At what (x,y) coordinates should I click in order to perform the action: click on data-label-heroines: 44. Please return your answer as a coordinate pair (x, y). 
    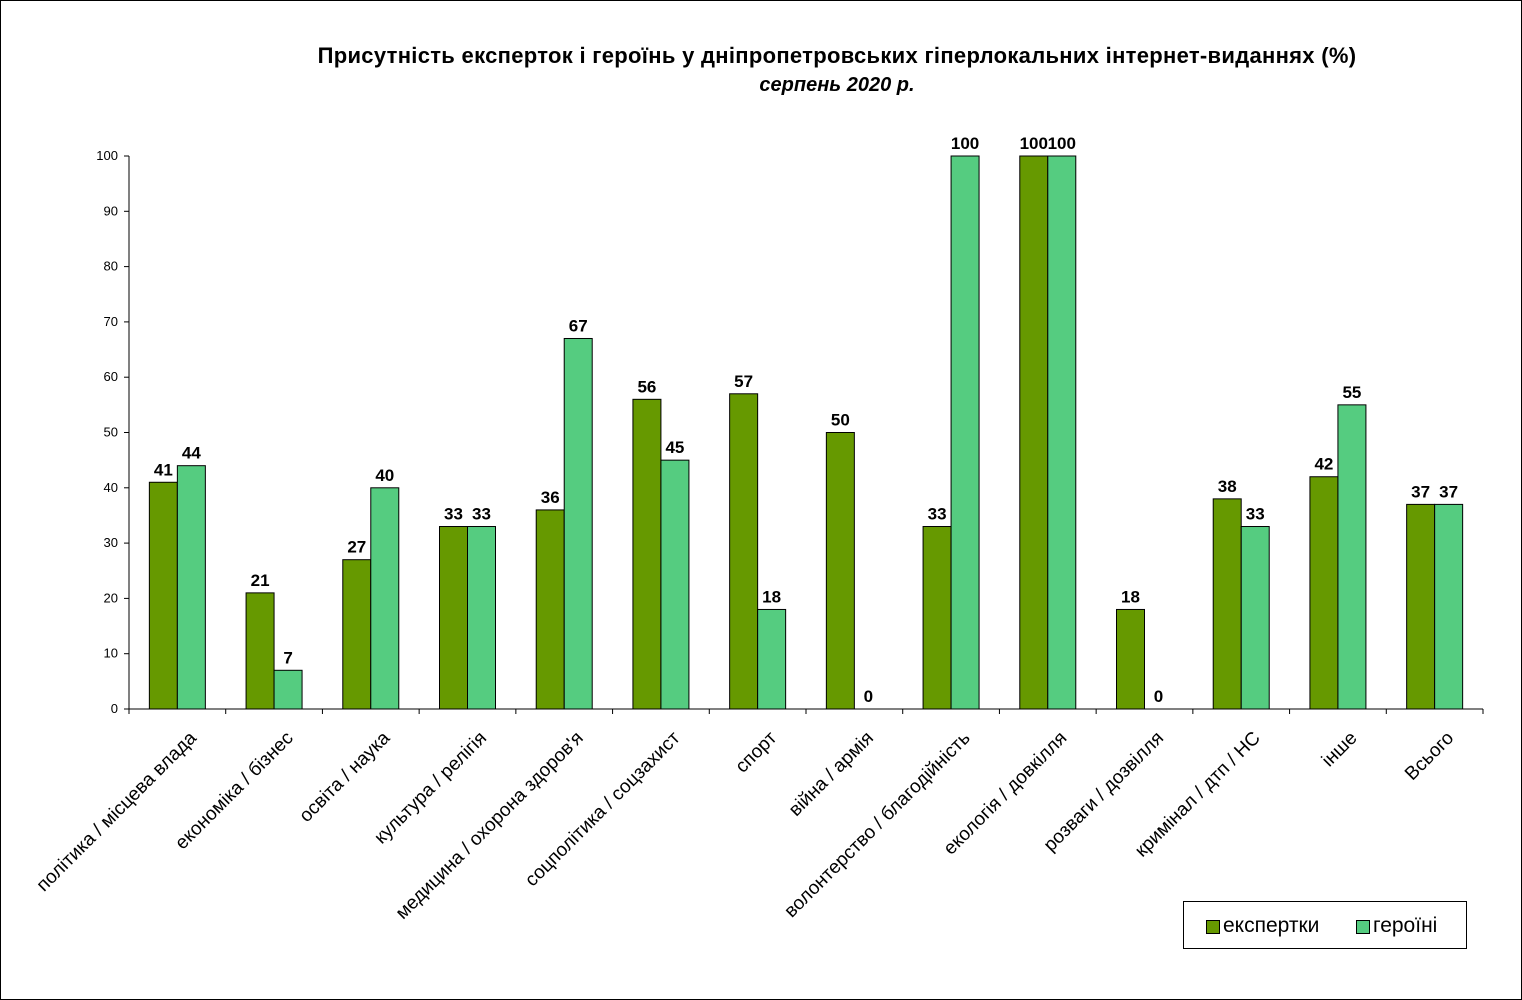
    Looking at the image, I should click on (191, 453).